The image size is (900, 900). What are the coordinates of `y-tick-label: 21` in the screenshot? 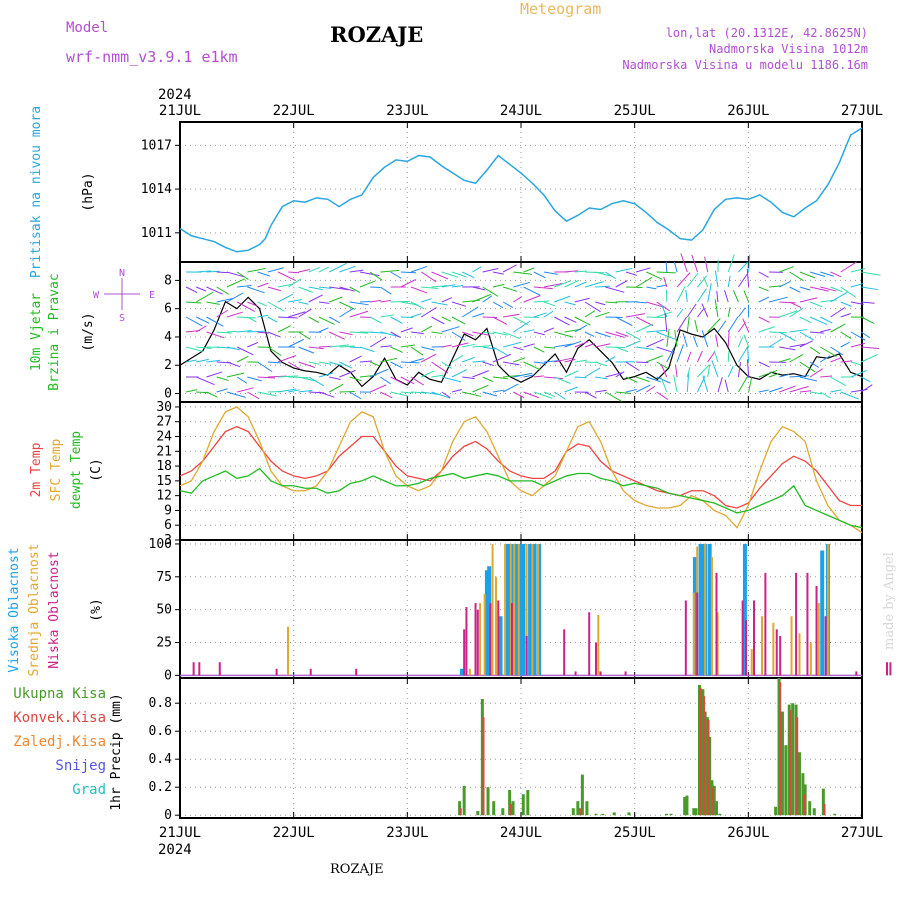 It's located at (164, 451).